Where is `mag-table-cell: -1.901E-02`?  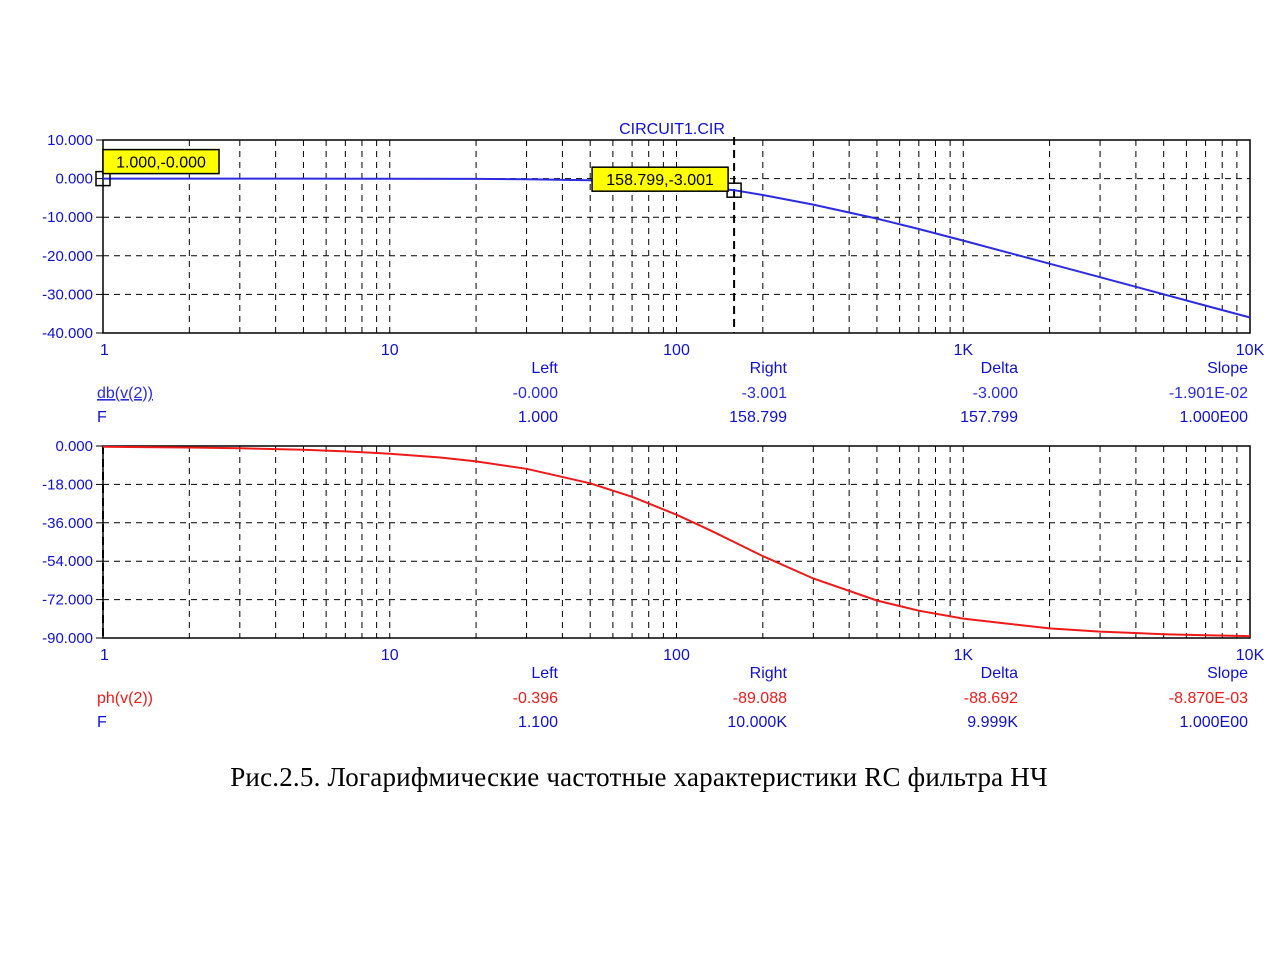 mag-table-cell: -1.901E-02 is located at coordinates (1208, 393).